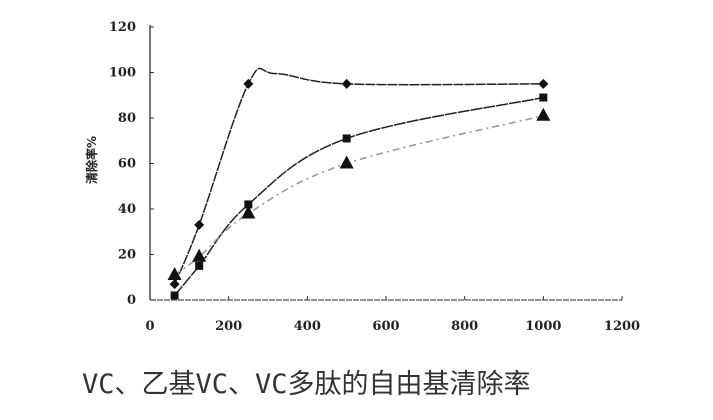  Describe the element at coordinates (122, 73) in the screenshot. I see `y-tick-label: 100` at that location.